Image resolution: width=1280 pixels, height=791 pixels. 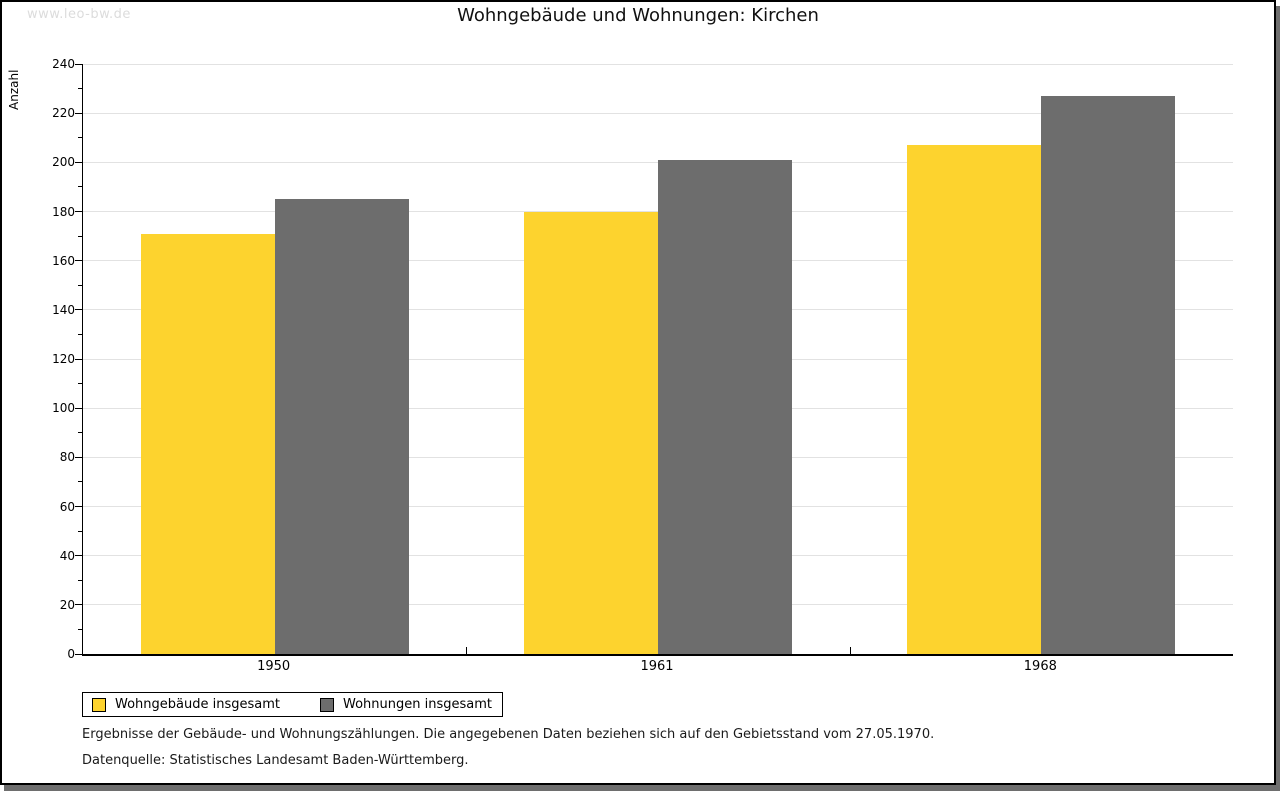 I want to click on y-tick-label-220: 220, so click(x=63, y=113).